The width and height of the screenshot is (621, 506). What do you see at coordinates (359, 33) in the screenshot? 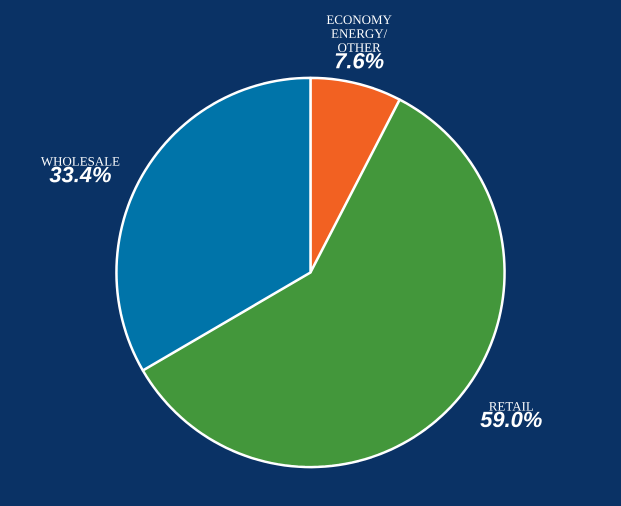
I see `slice-label: ECONOMY ENERGY/ OTHER` at bounding box center [359, 33].